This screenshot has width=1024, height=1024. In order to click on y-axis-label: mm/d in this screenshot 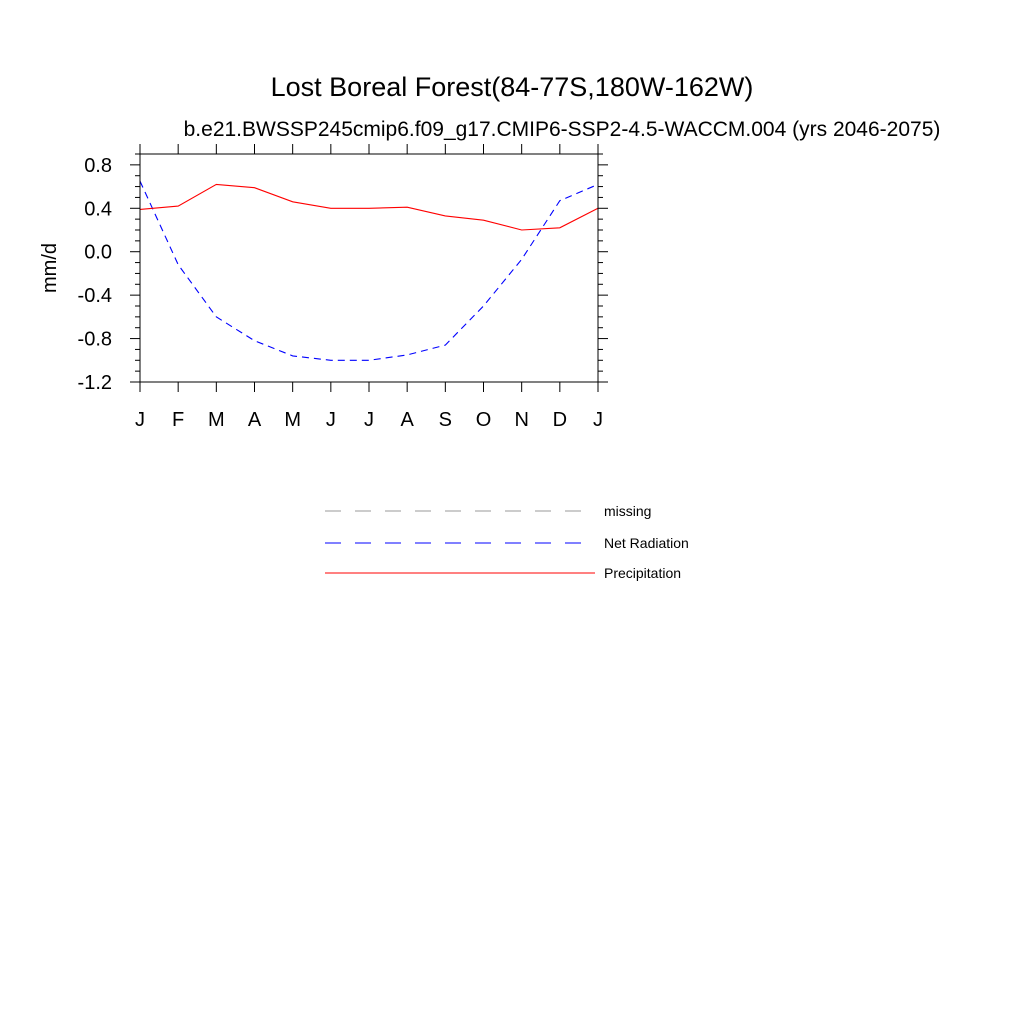, I will do `click(50, 268)`.